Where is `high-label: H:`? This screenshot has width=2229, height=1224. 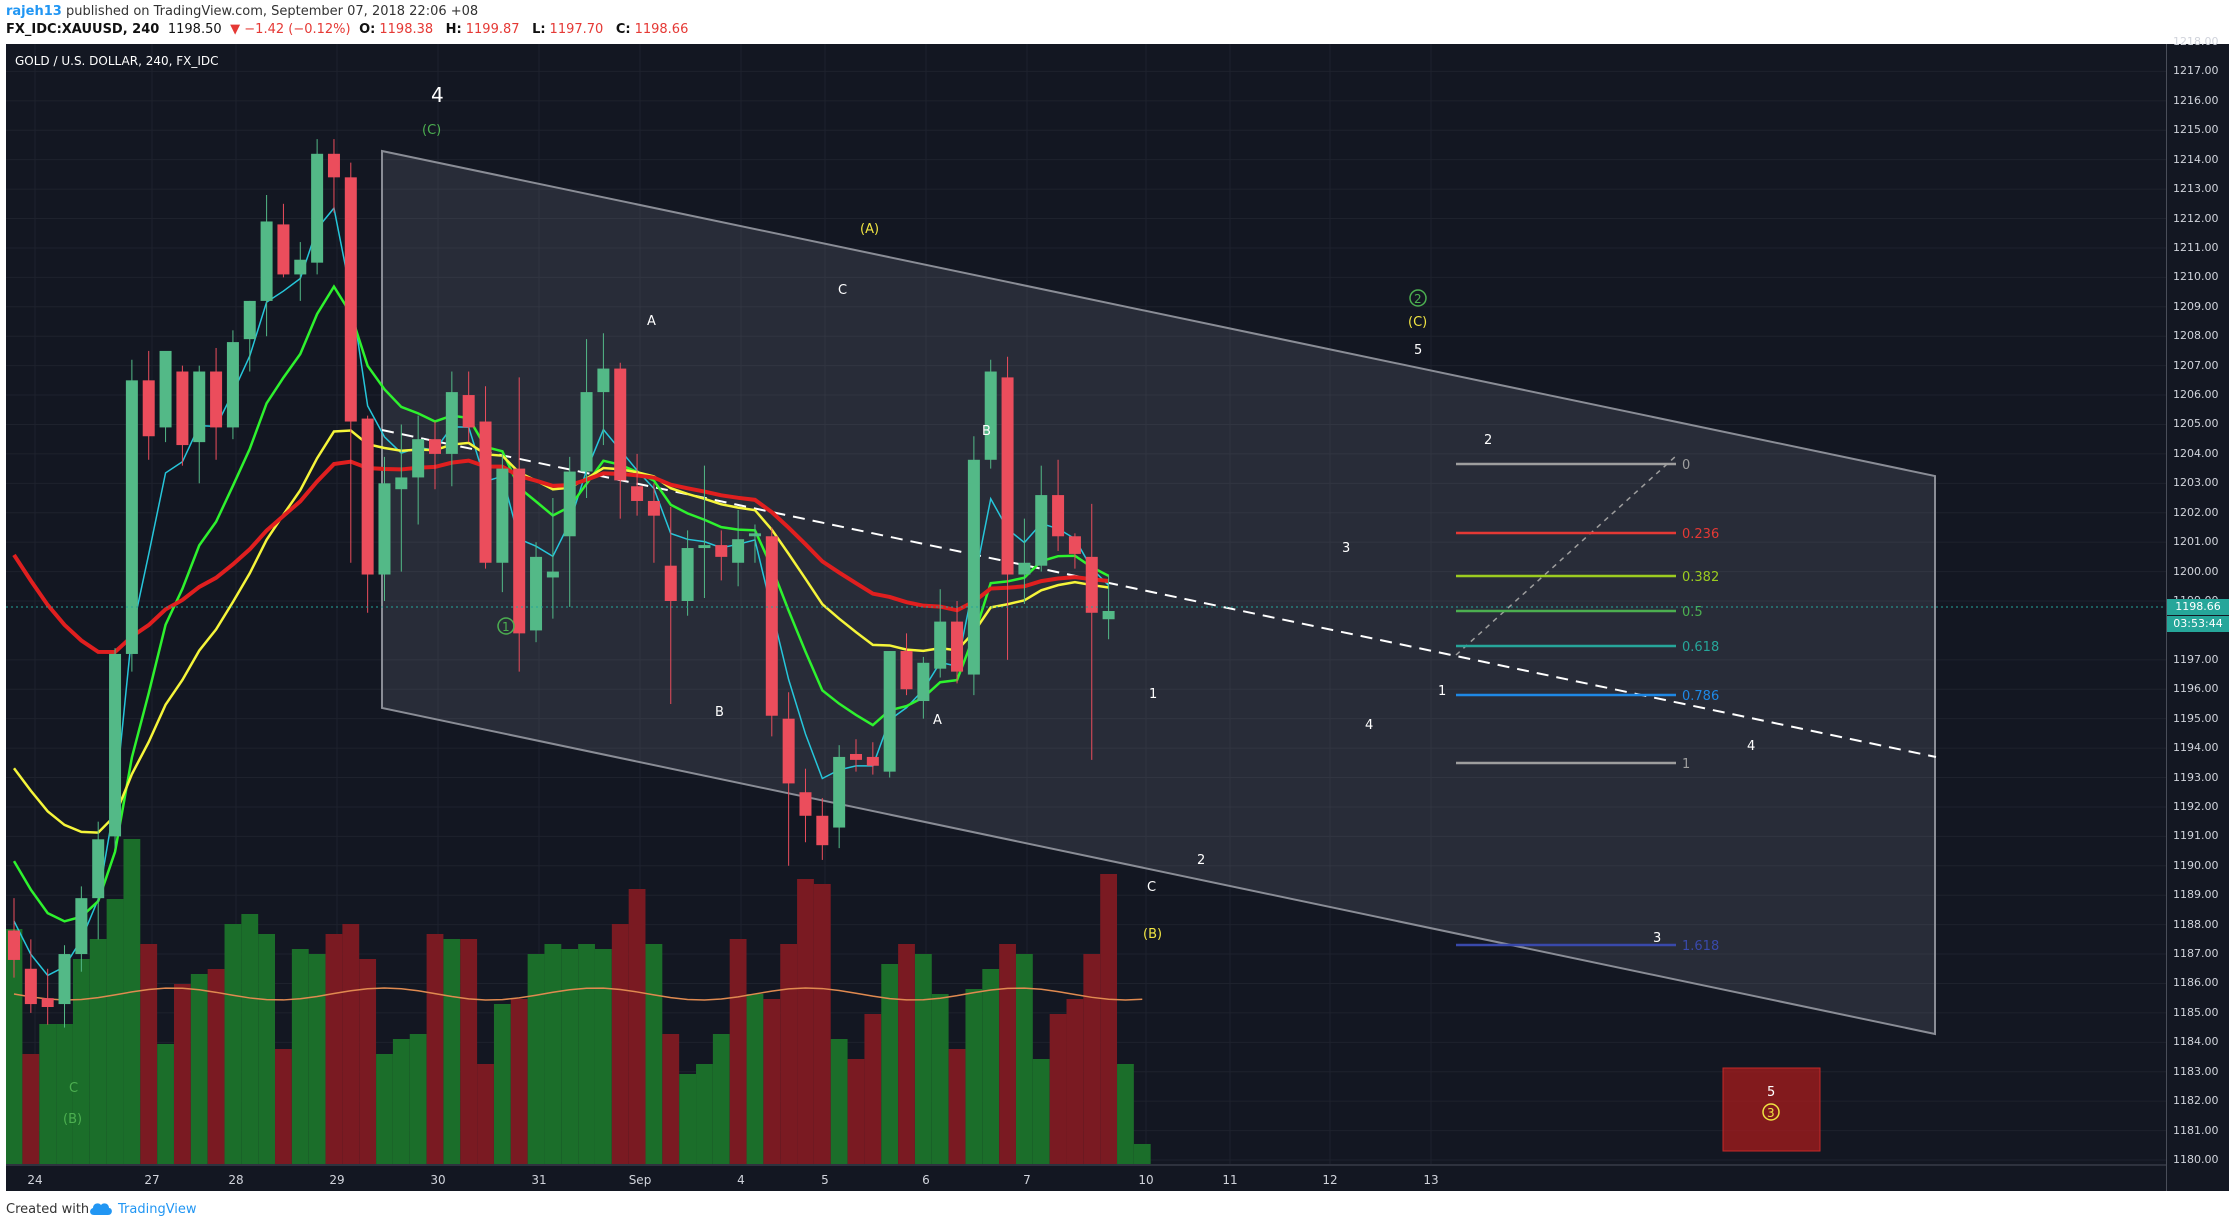 high-label: H: is located at coordinates (453, 29).